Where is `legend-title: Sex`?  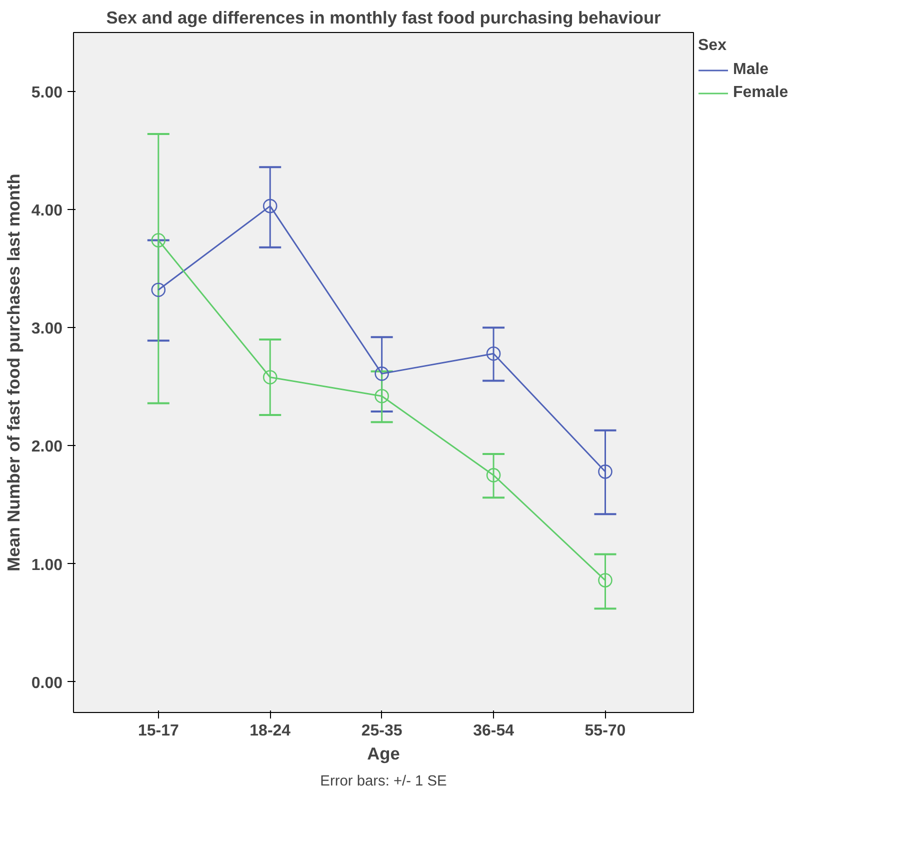
legend-title: Sex is located at coordinates (713, 46).